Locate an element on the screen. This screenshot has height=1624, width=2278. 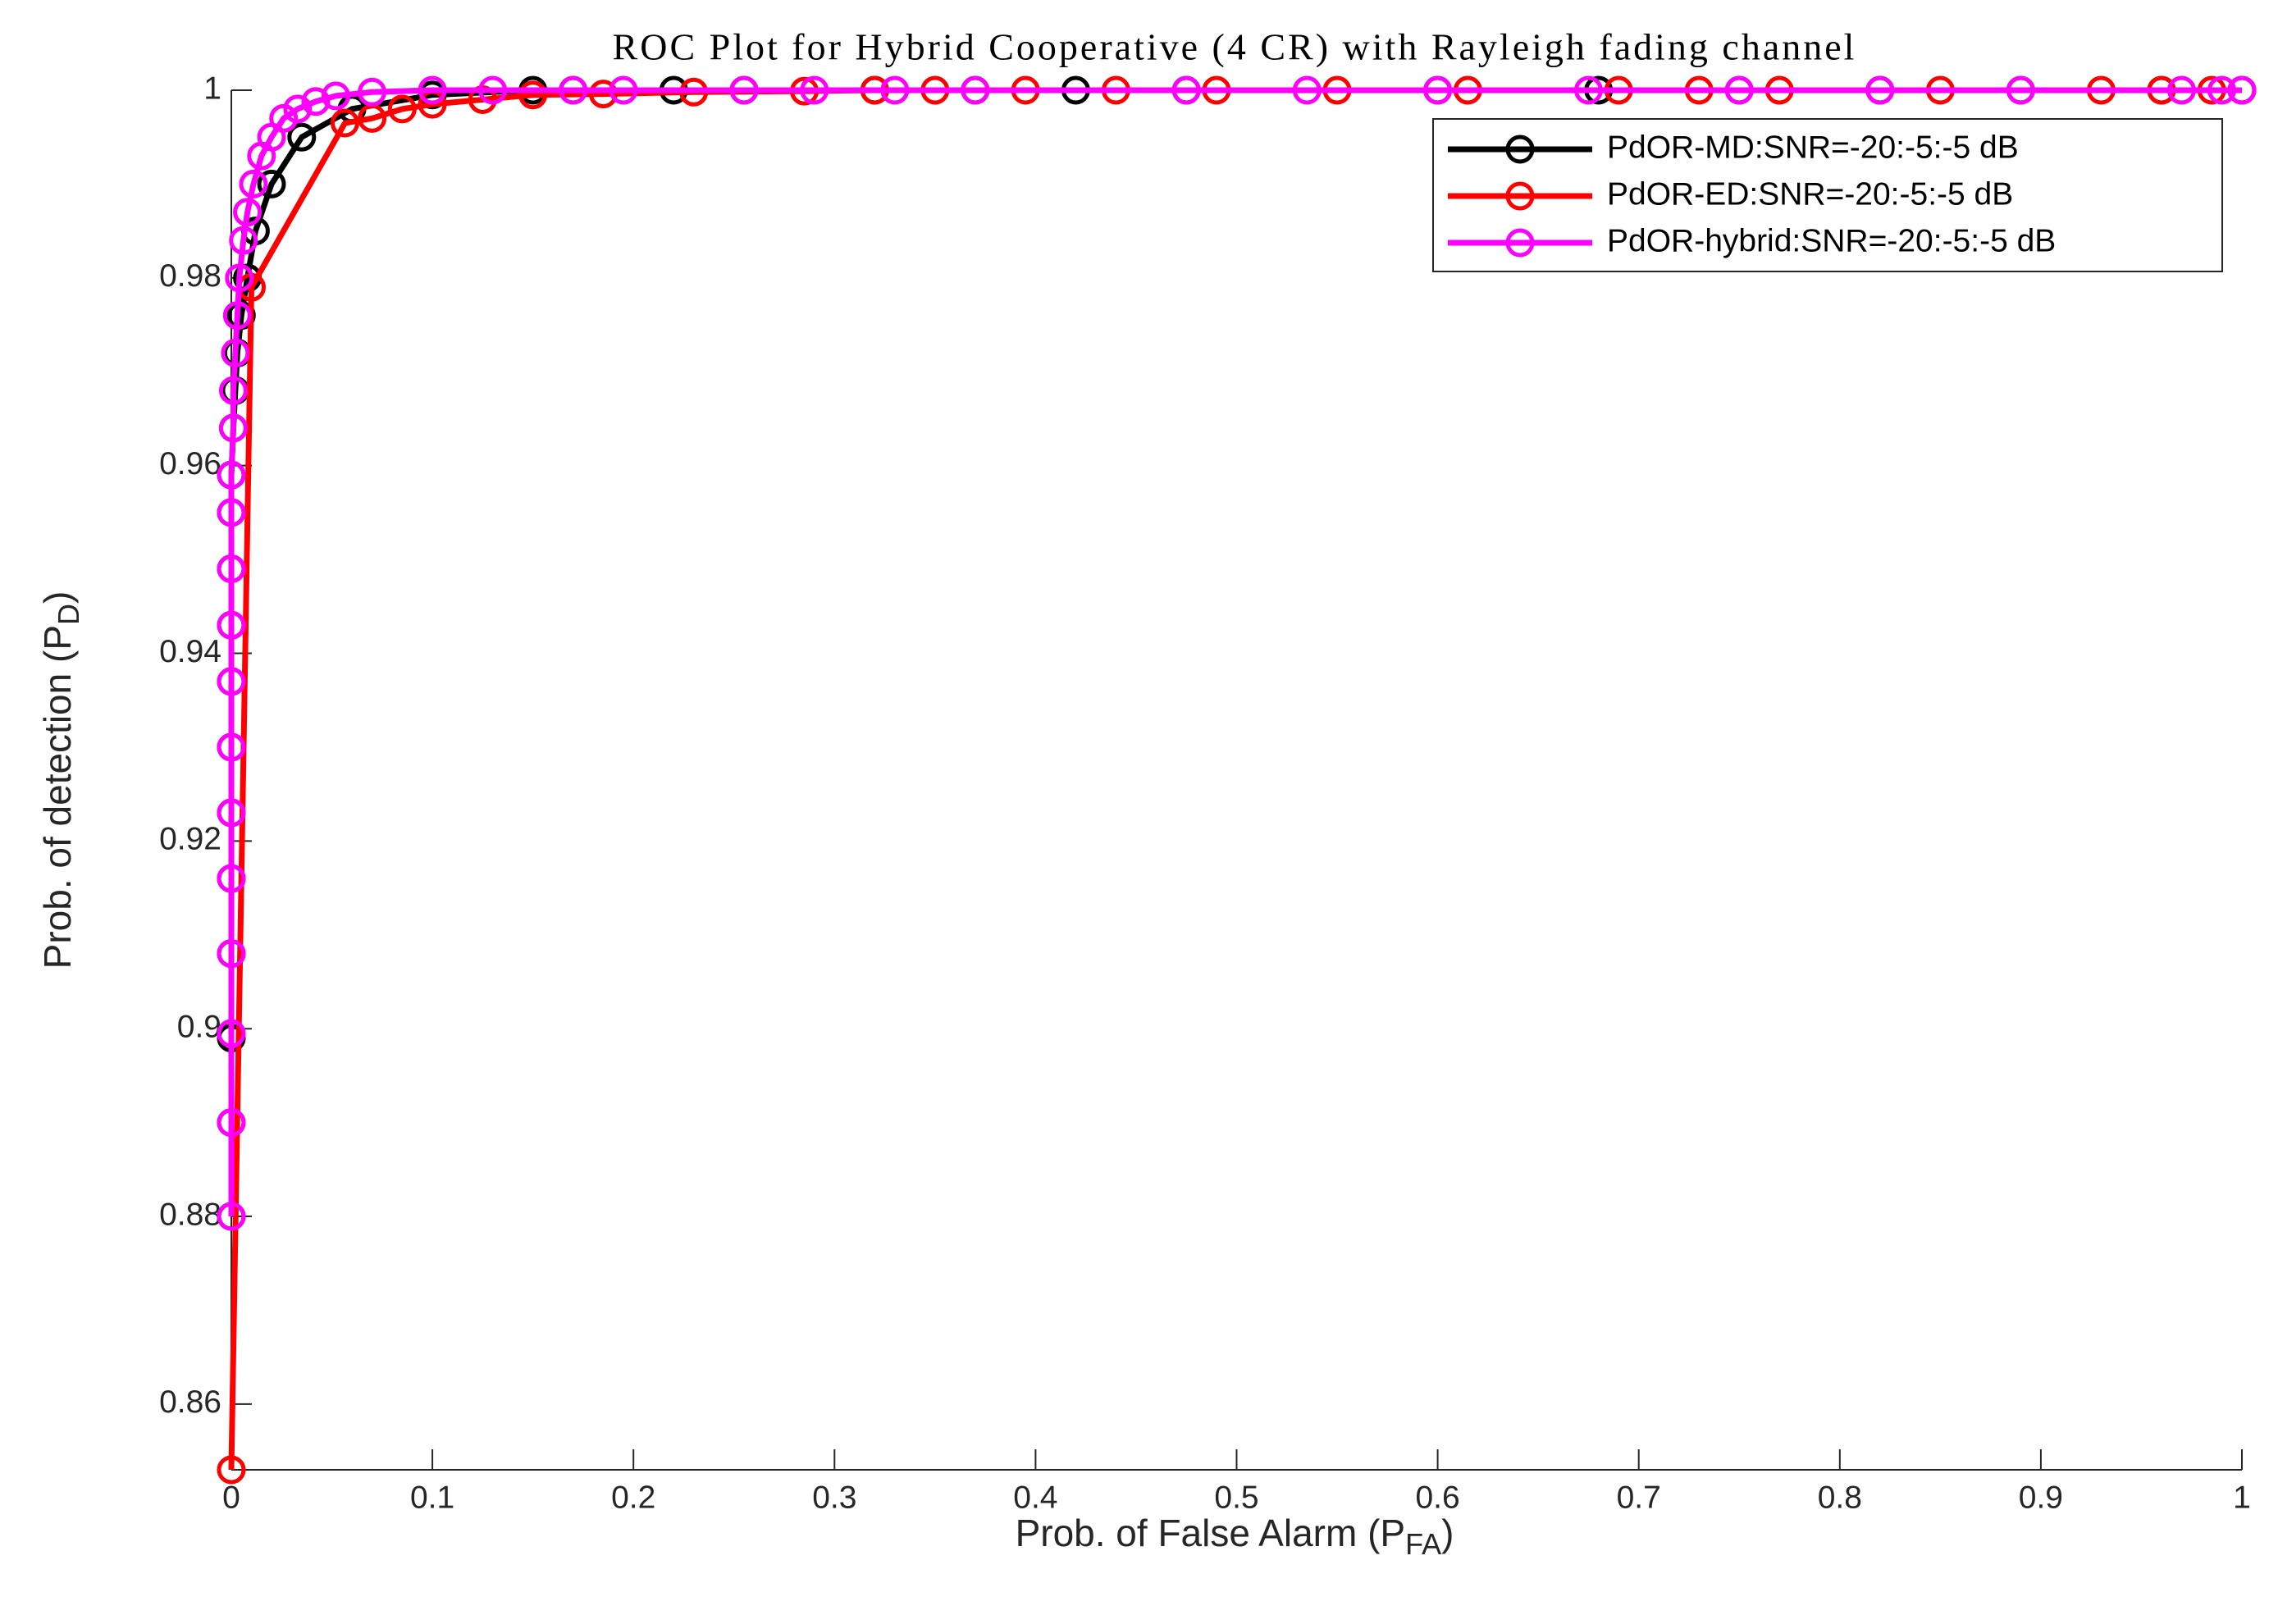
legend-box is located at coordinates (1827, 195).